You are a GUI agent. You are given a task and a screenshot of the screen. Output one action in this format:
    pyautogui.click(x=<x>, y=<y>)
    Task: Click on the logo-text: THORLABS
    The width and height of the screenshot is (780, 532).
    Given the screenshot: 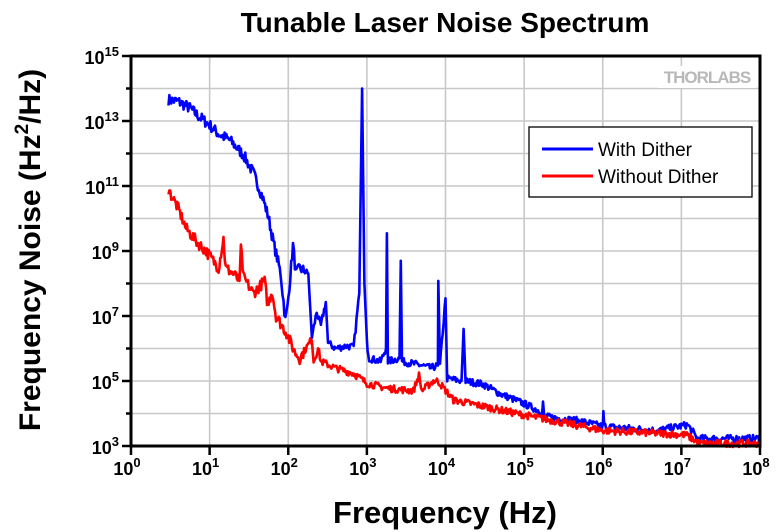 What is the action you would take?
    pyautogui.click(x=707, y=77)
    